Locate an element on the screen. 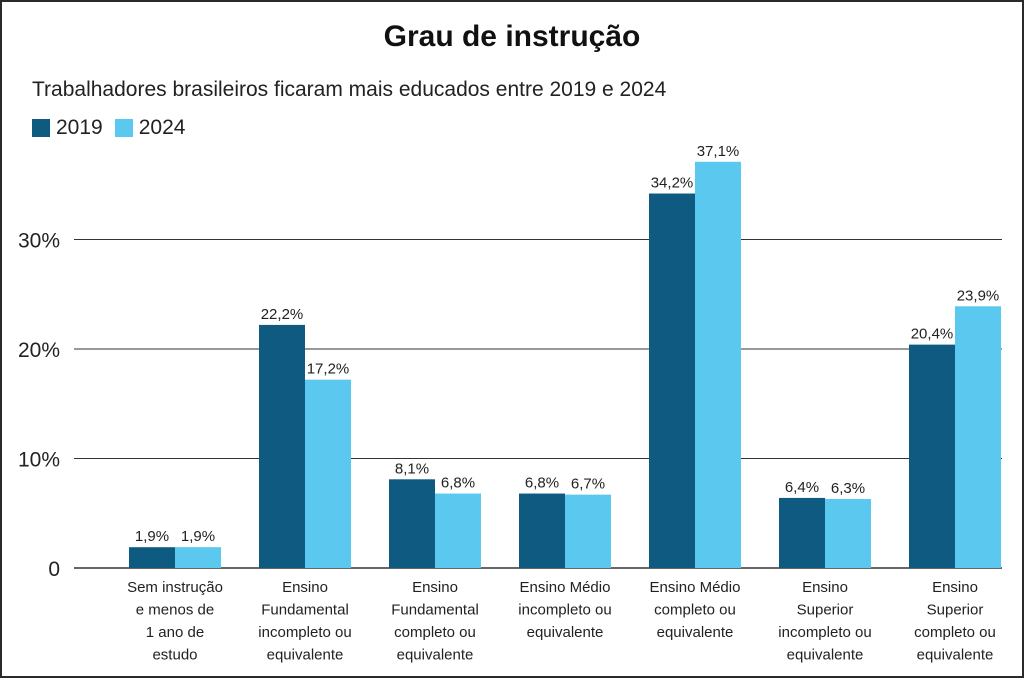  bar-value-label: 8,1% is located at coordinates (412, 468).